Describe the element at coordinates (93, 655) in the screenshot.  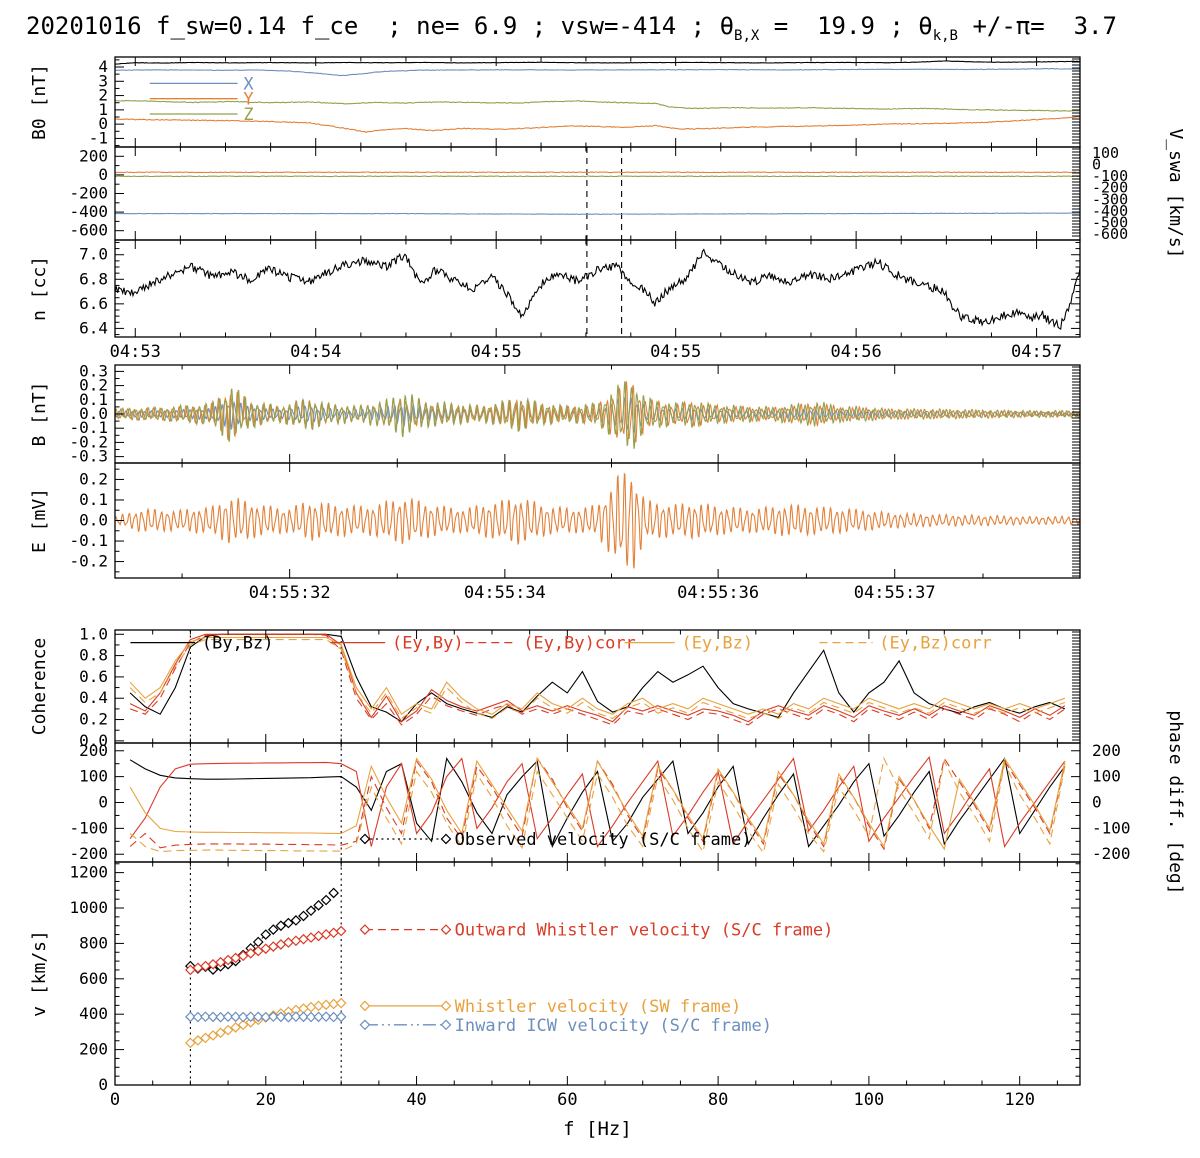
I see `tick-label: 0.8` at that location.